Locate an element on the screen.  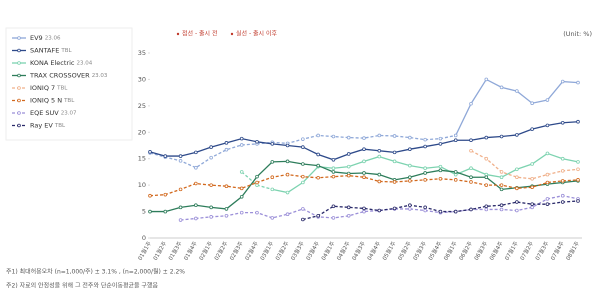
legend-box is located at coordinates (69, 84).